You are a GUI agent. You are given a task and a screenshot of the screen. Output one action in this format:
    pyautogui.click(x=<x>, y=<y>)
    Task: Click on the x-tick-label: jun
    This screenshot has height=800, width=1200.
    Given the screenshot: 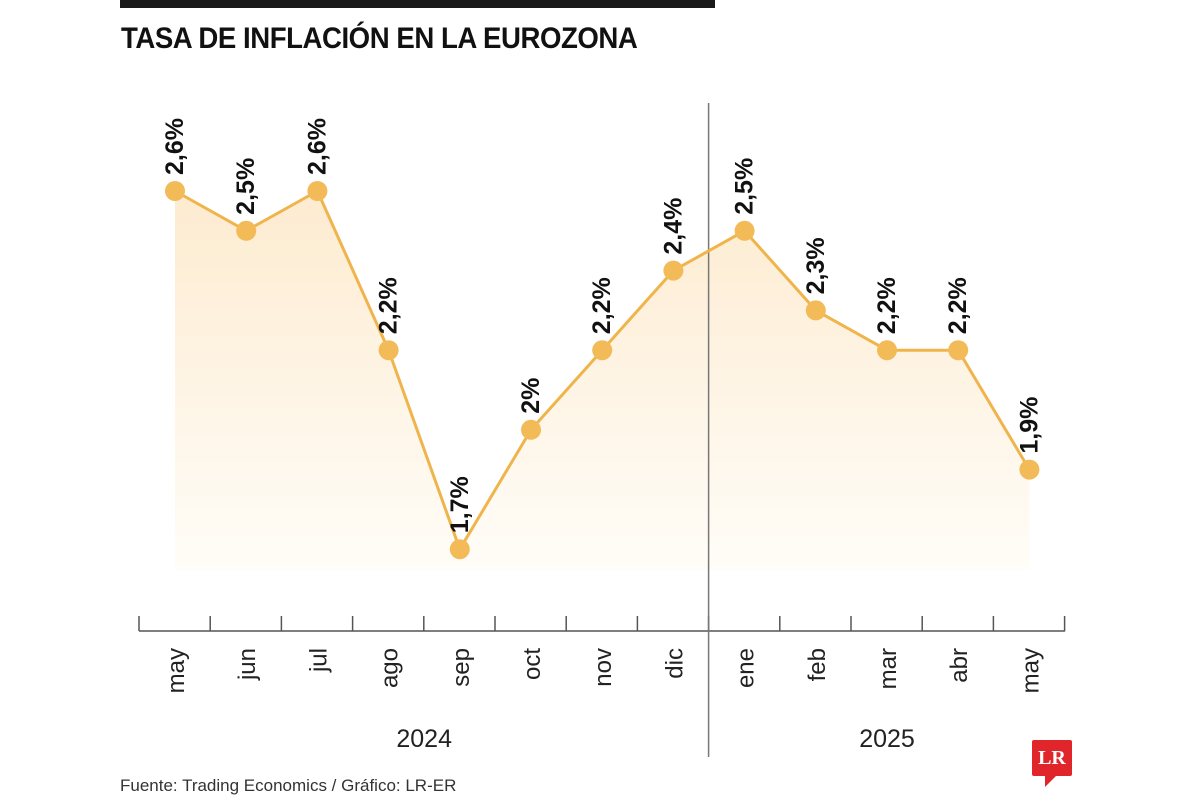 What is the action you would take?
    pyautogui.click(x=247, y=664)
    